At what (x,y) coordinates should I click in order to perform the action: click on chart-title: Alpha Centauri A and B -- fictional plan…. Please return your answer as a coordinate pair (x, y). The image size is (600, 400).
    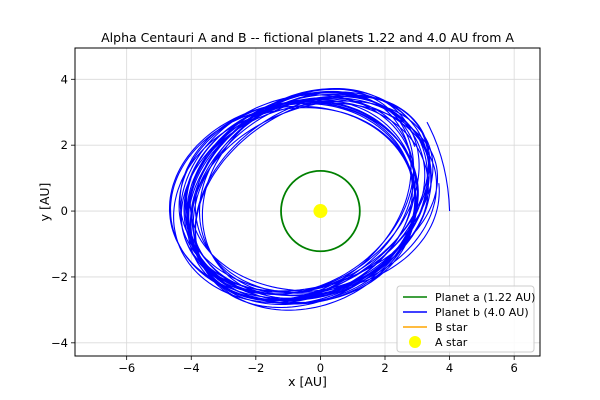
    Looking at the image, I should click on (307, 37).